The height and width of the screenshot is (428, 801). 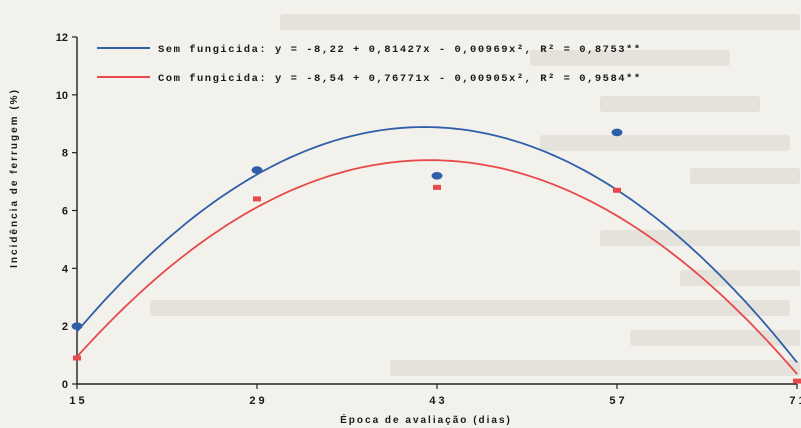 What do you see at coordinates (256, 401) in the screenshot?
I see `x-tick-label: 2 9` at bounding box center [256, 401].